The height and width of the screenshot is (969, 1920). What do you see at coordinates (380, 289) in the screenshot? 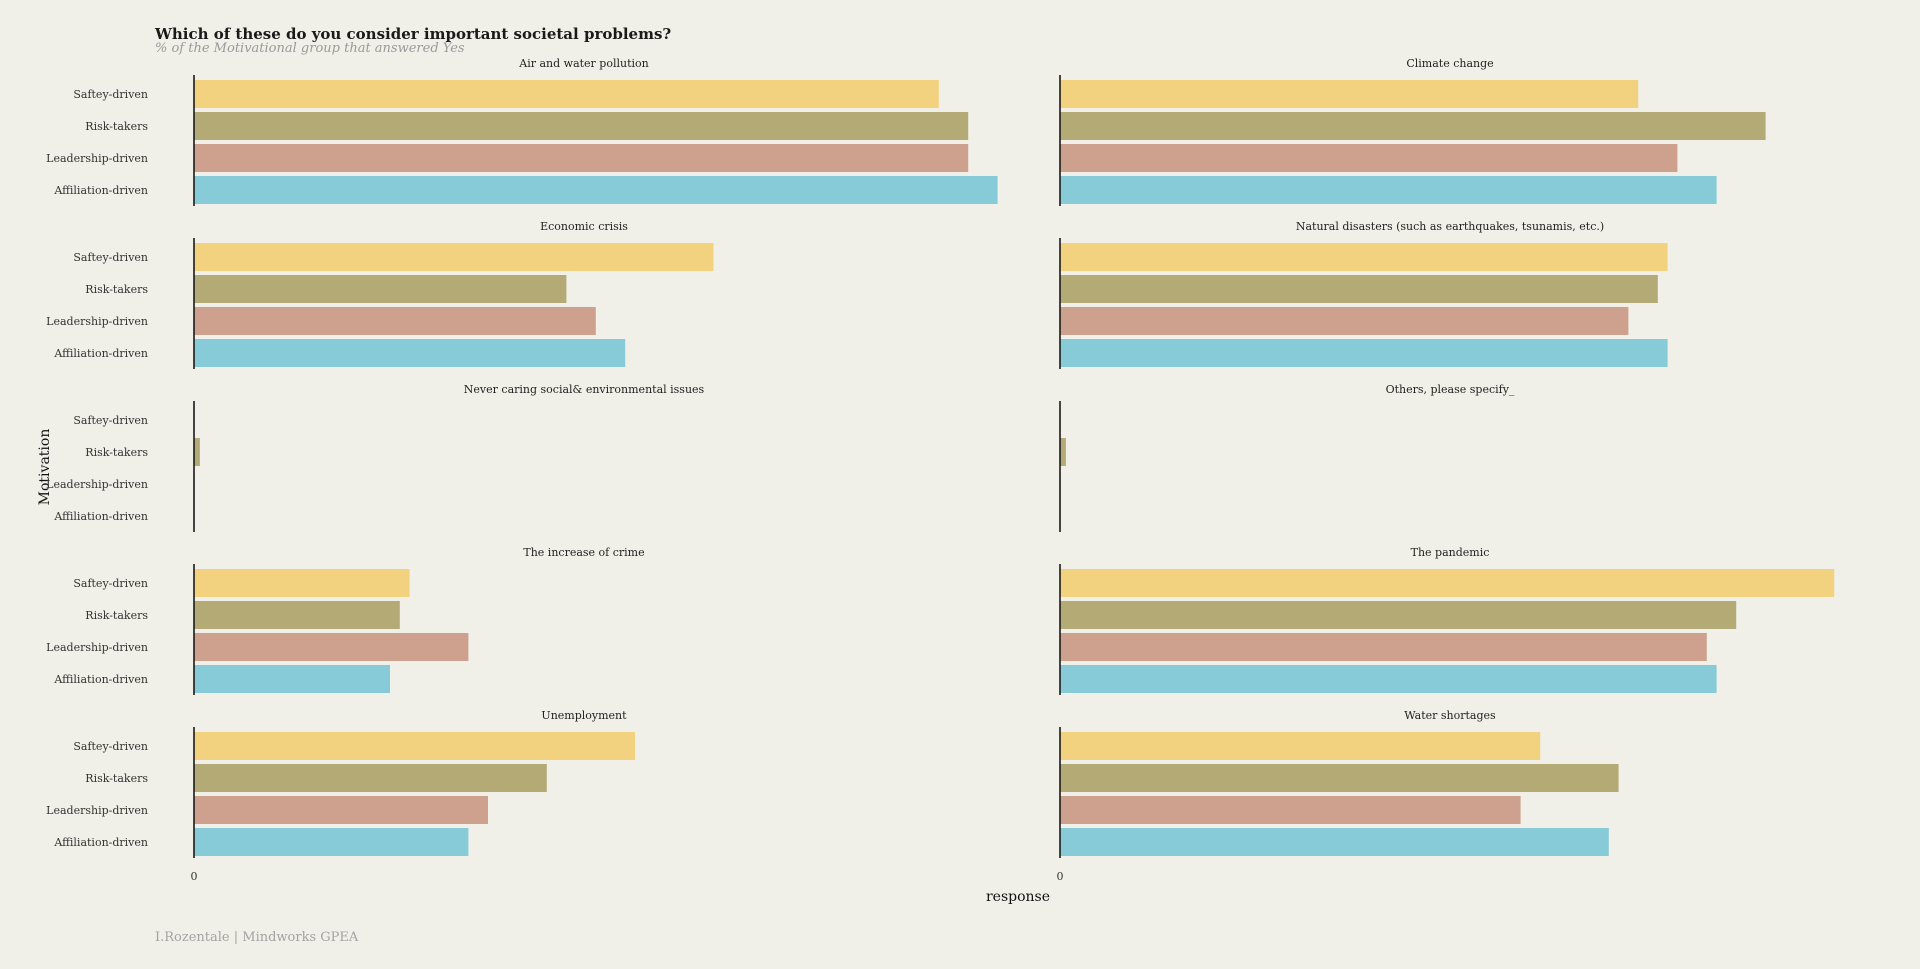
I see `bar-economic-crisis-risk-takers` at bounding box center [380, 289].